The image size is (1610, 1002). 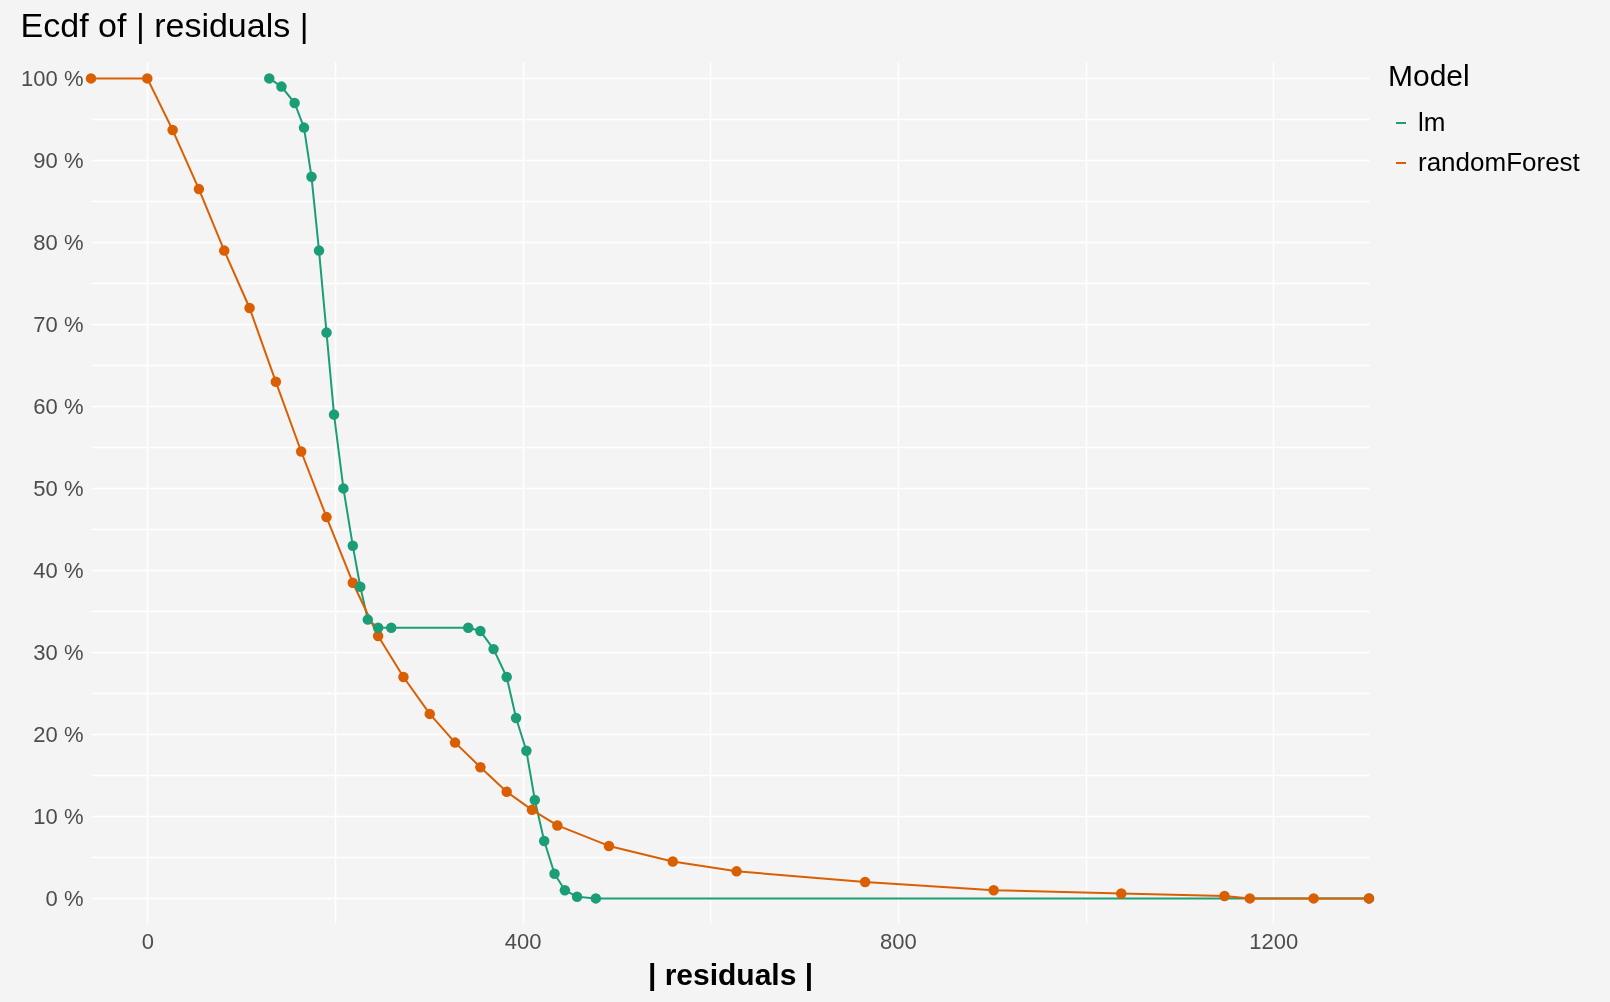 What do you see at coordinates (58, 324) in the screenshot?
I see `y-tick-label: 70 %` at bounding box center [58, 324].